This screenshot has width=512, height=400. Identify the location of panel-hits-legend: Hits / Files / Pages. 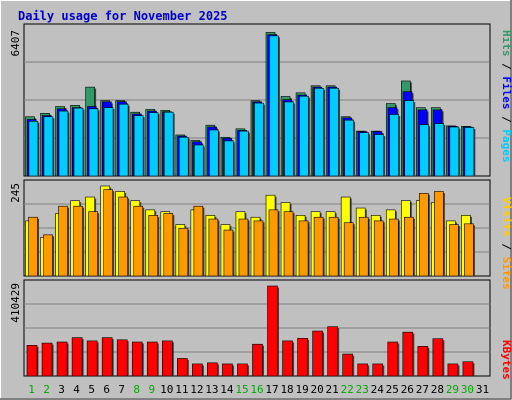
(506, 96).